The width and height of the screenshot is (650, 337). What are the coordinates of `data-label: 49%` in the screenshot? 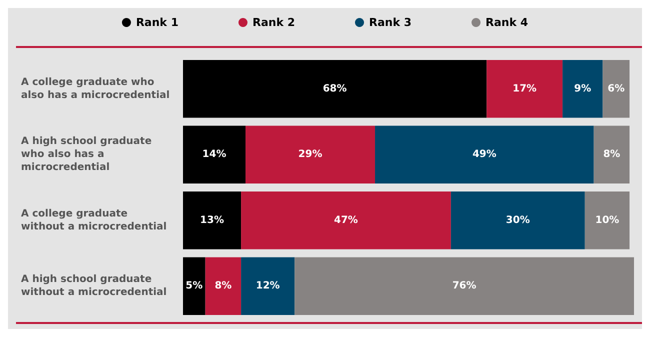 It's located at (484, 154).